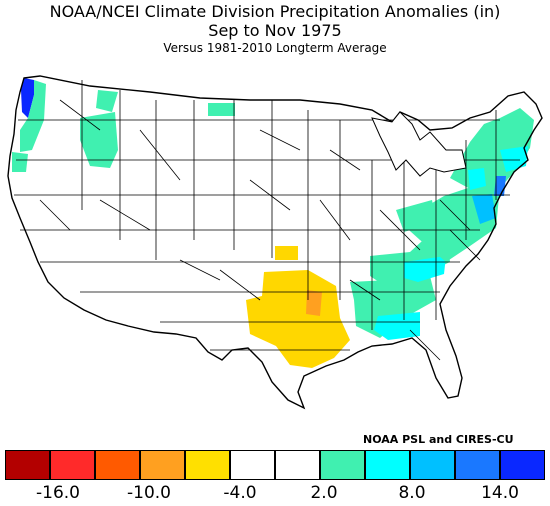 The height and width of the screenshot is (506, 550). I want to click on data-credit: NOAA PSL and CIRES-CU, so click(438, 439).